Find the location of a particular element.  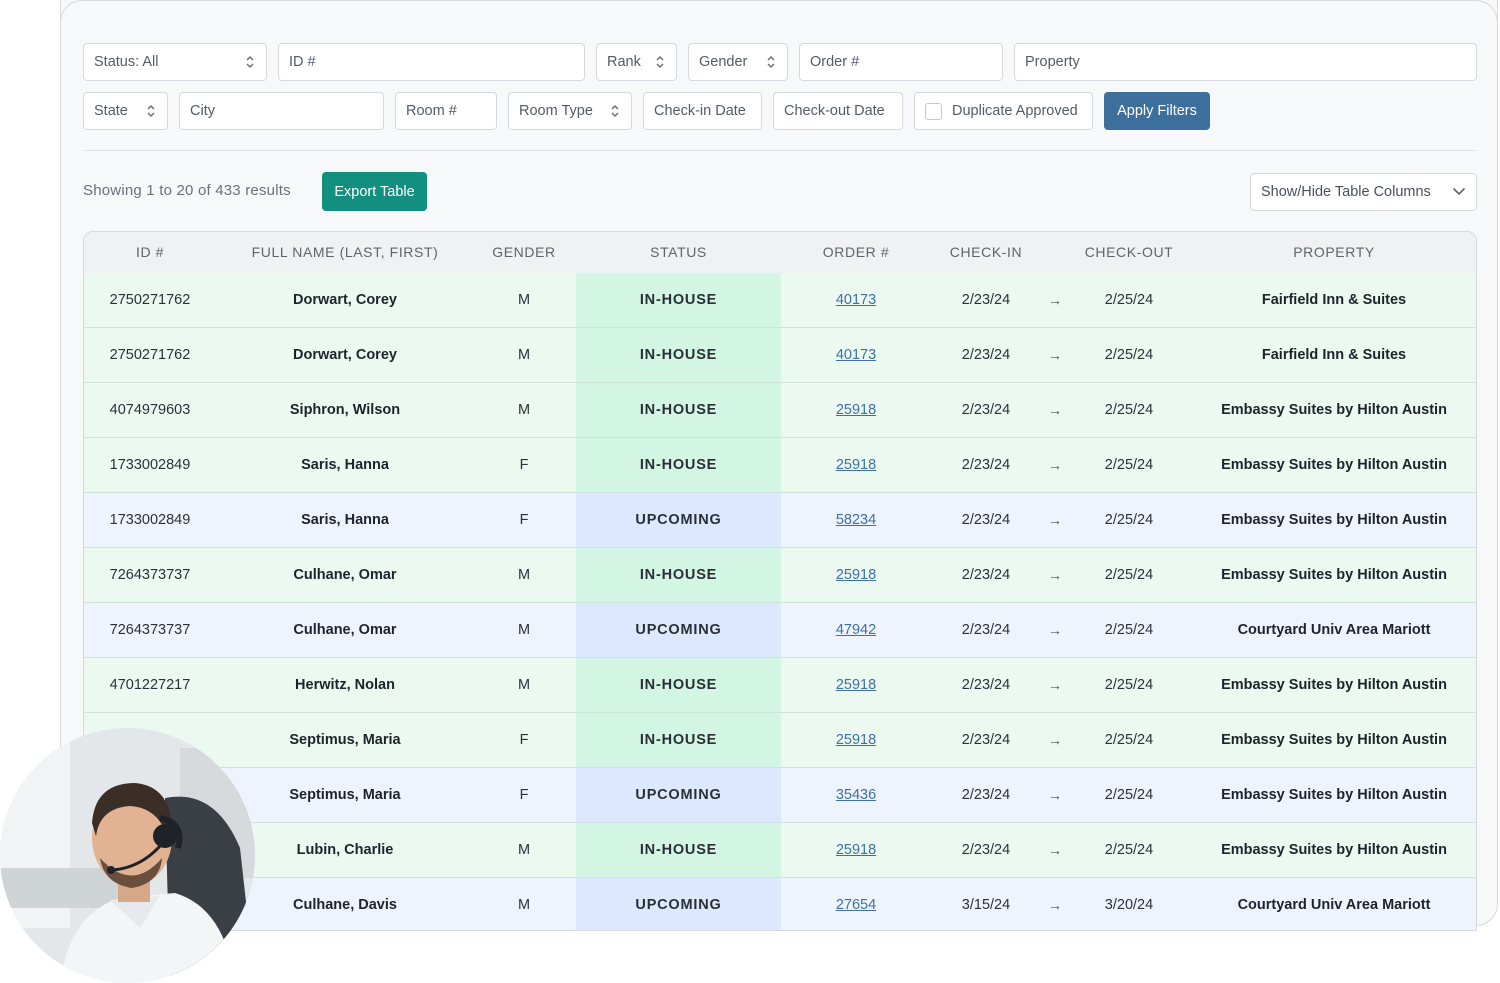

cell-order-link: 35436 is located at coordinates (856, 795).